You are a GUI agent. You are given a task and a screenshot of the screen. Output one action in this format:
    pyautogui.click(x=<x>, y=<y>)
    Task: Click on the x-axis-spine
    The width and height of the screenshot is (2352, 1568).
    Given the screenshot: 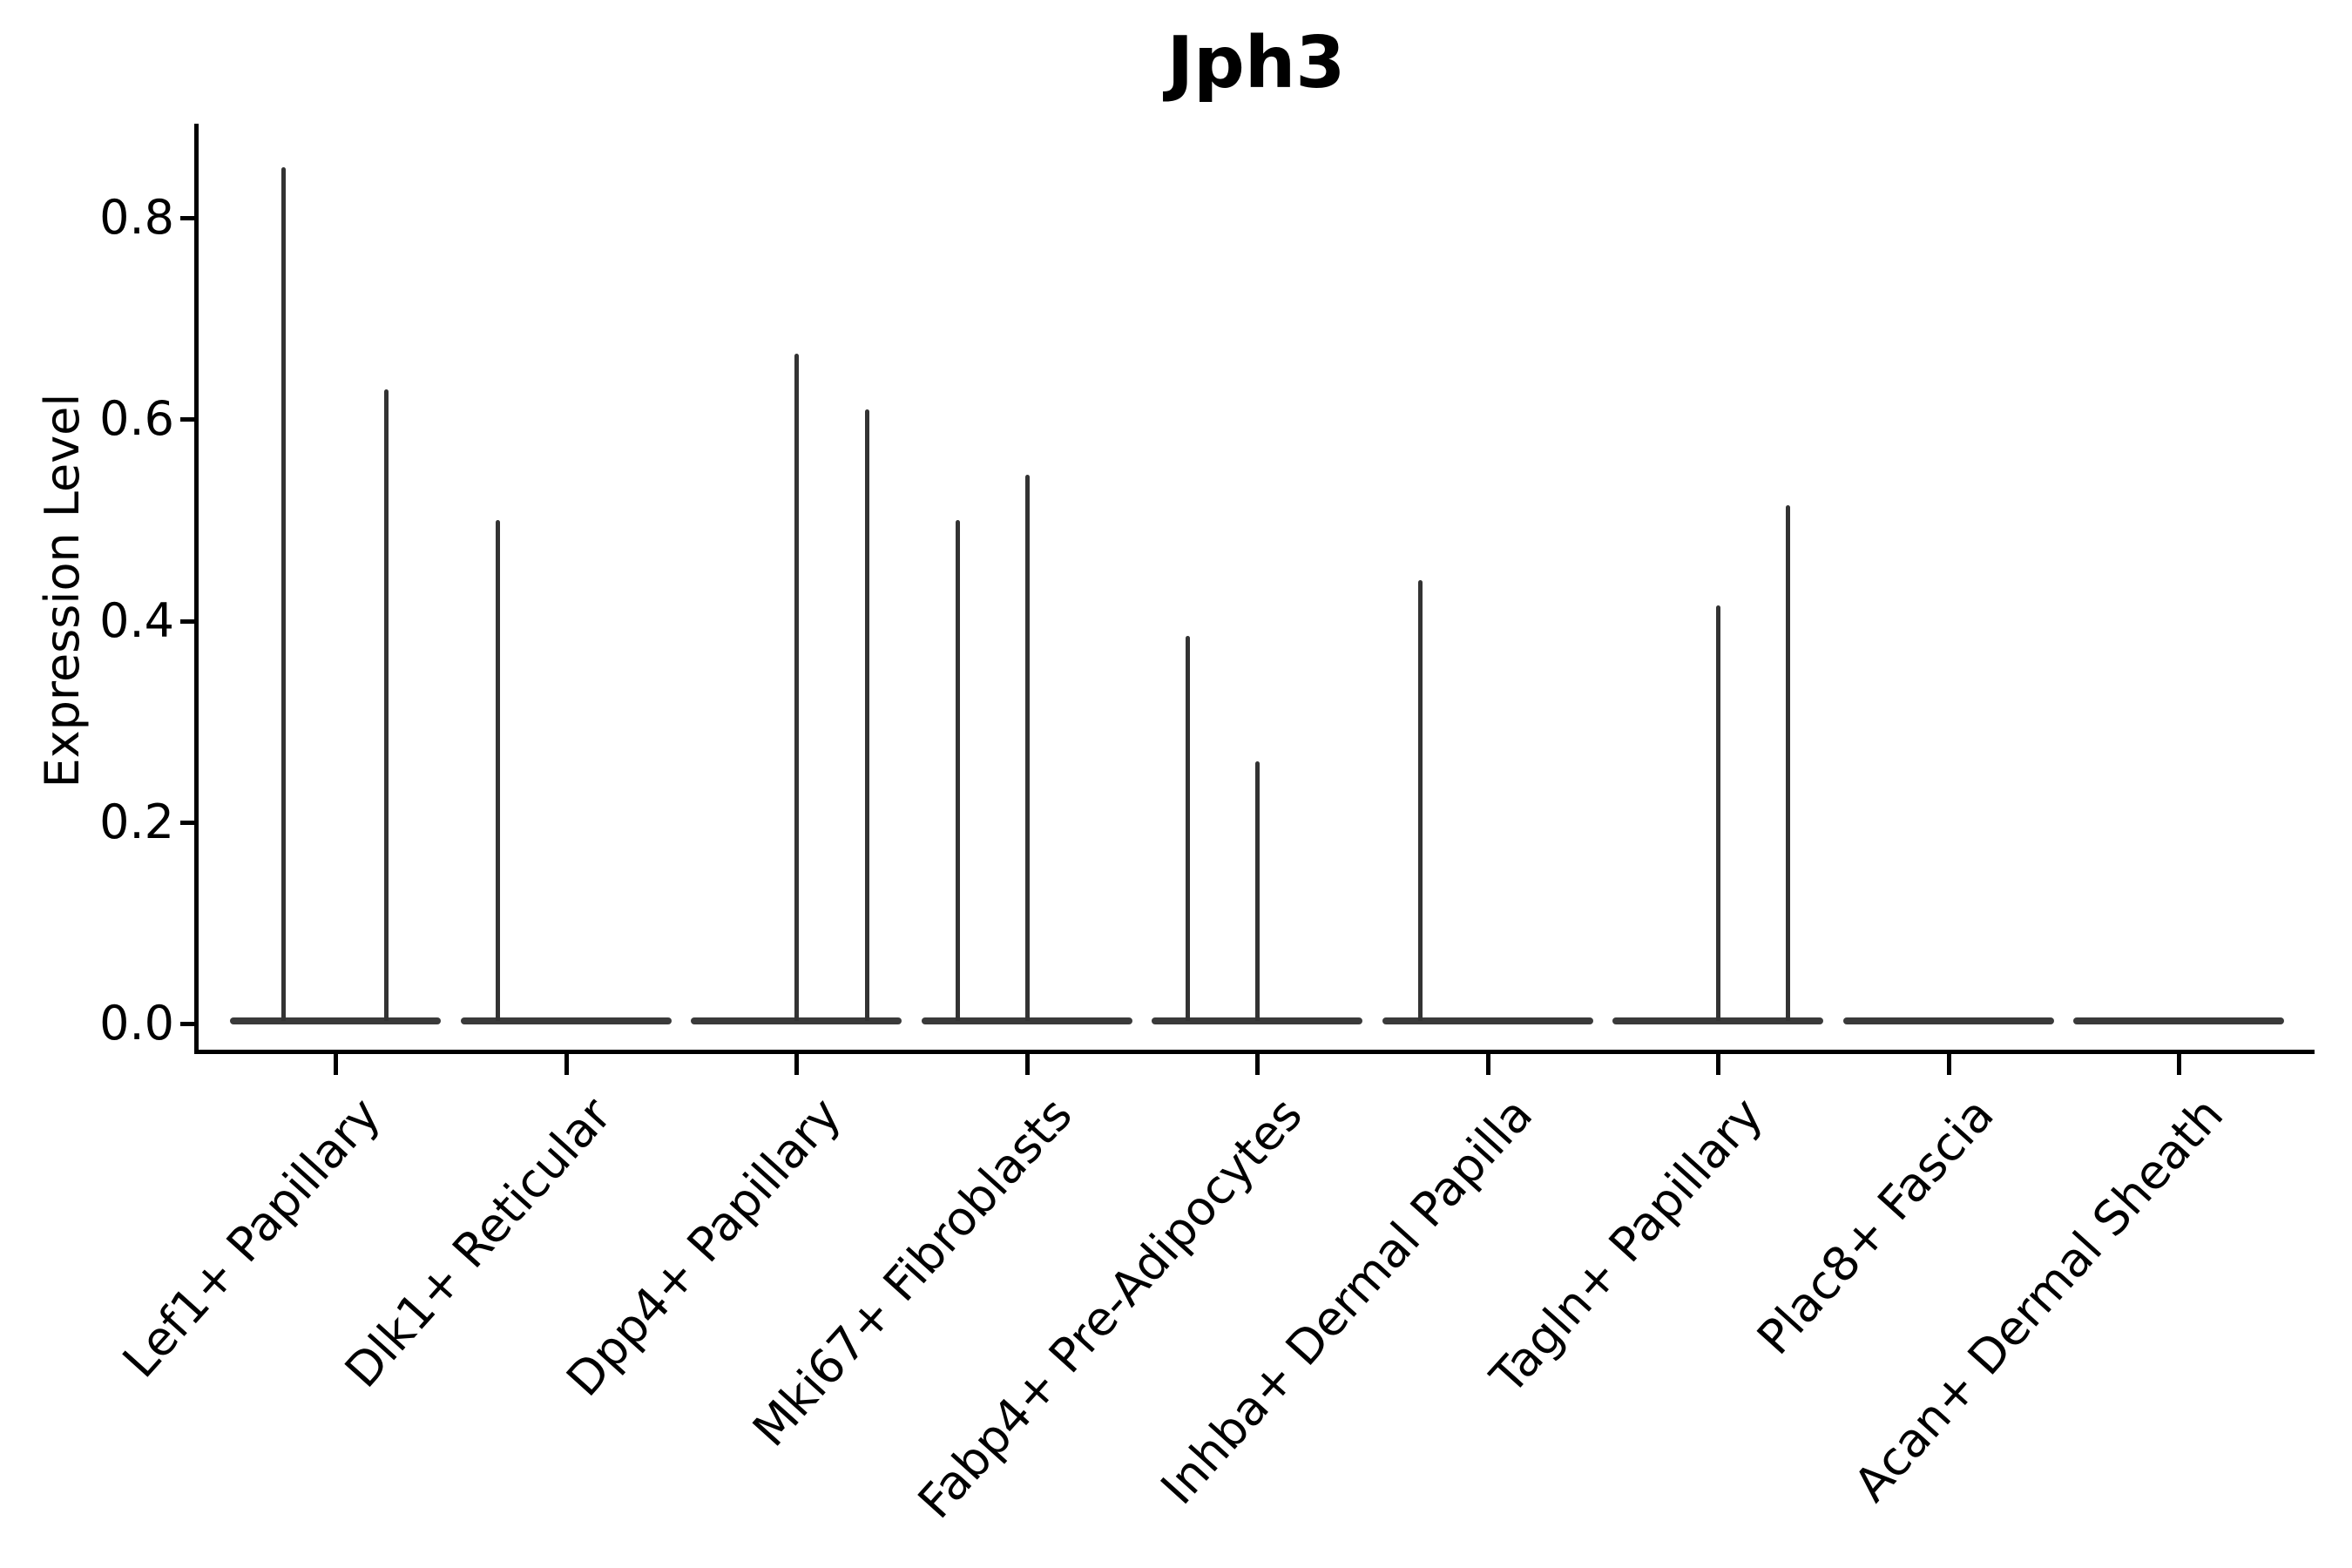 What is the action you would take?
    pyautogui.click(x=1254, y=1052)
    